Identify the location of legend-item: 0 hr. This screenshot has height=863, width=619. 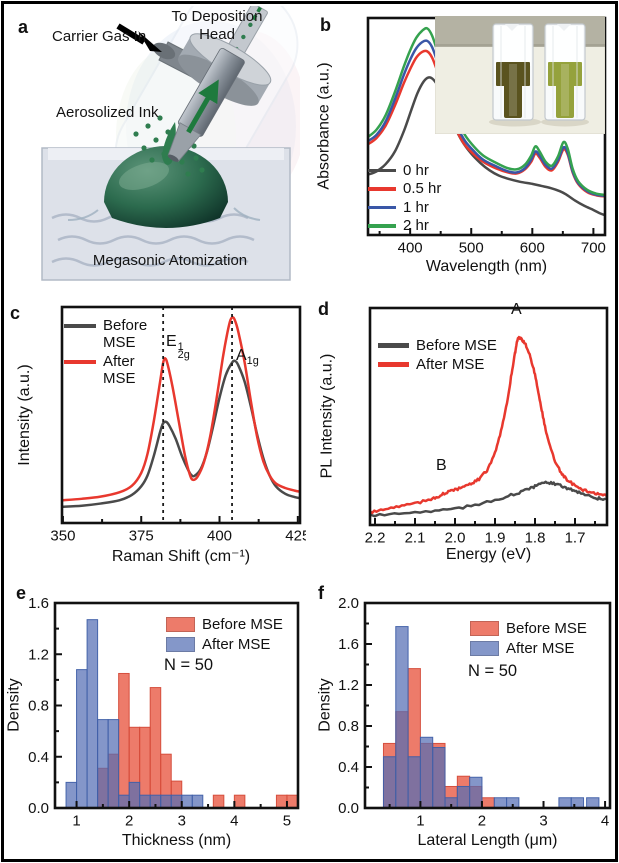
(404, 170).